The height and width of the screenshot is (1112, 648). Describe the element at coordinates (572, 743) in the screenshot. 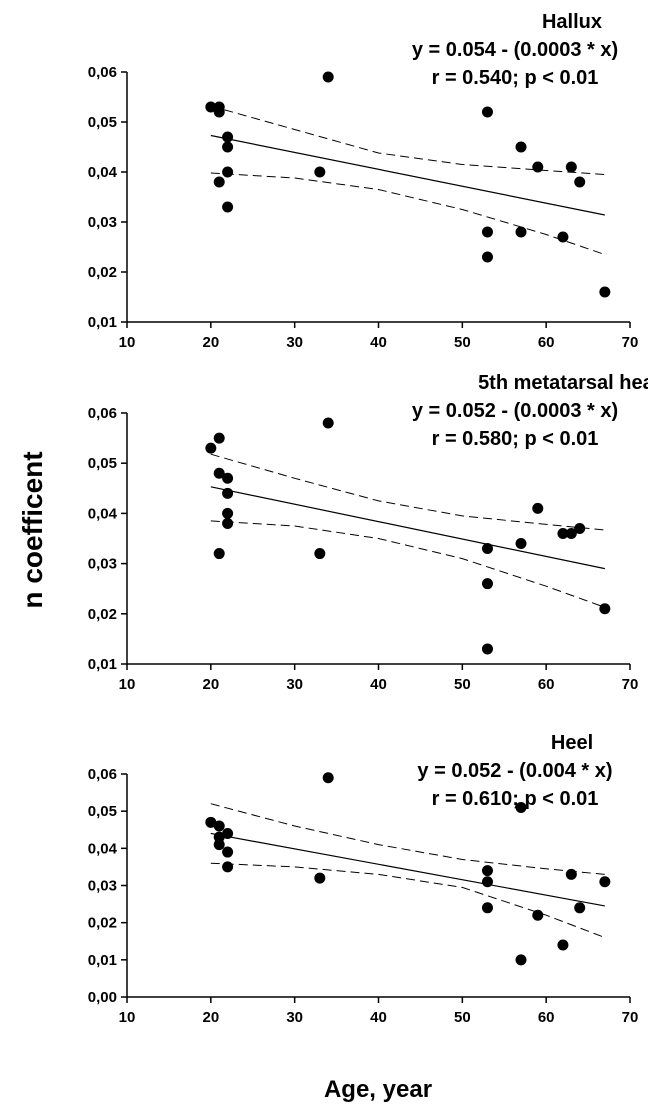

I see `panel-title: Heel` at that location.